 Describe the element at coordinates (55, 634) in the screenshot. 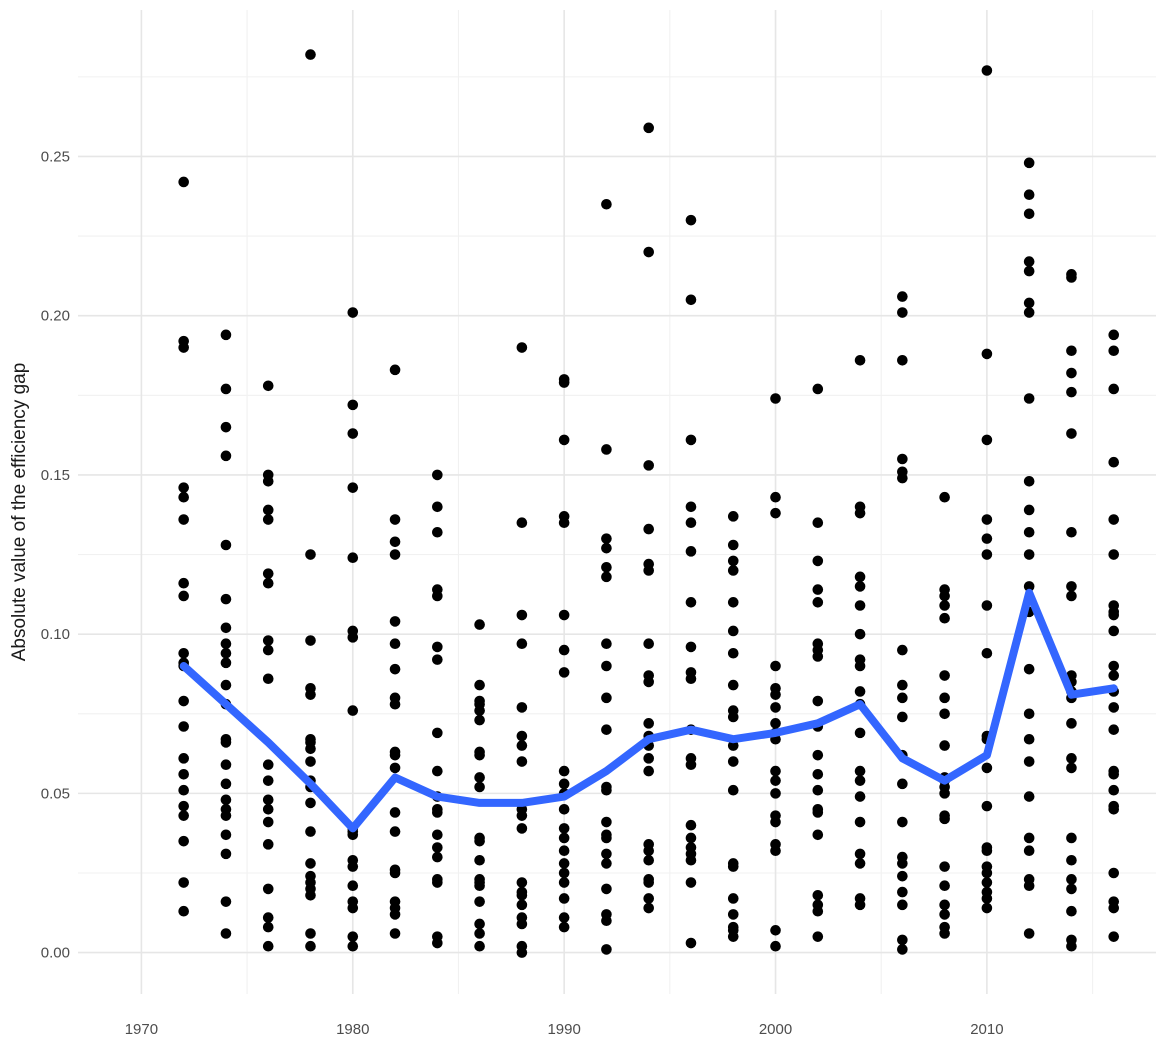

I see `y-tick-label: 0.10` at that location.